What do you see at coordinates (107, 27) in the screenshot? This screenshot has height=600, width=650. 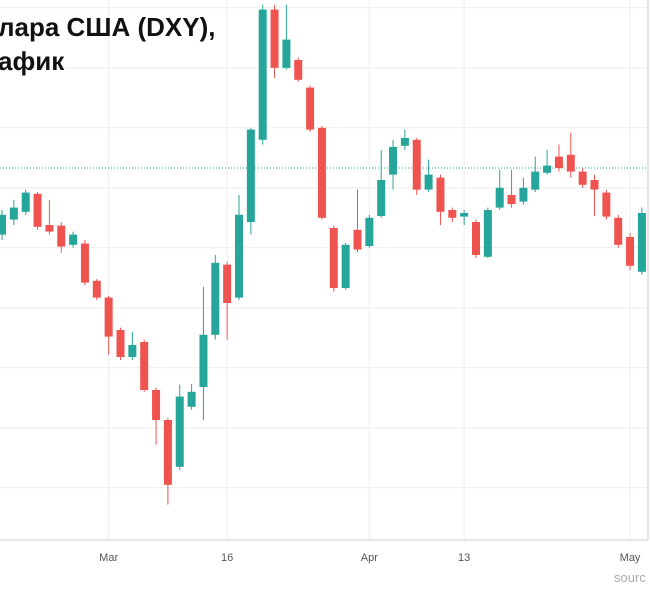 I see `chart-title: лара США (DXY),` at bounding box center [107, 27].